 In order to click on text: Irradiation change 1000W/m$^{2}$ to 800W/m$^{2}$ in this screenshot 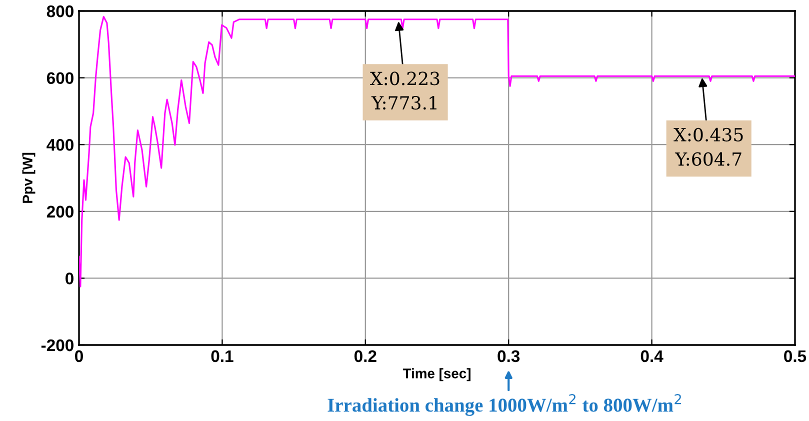, I will do `click(504, 405)`.